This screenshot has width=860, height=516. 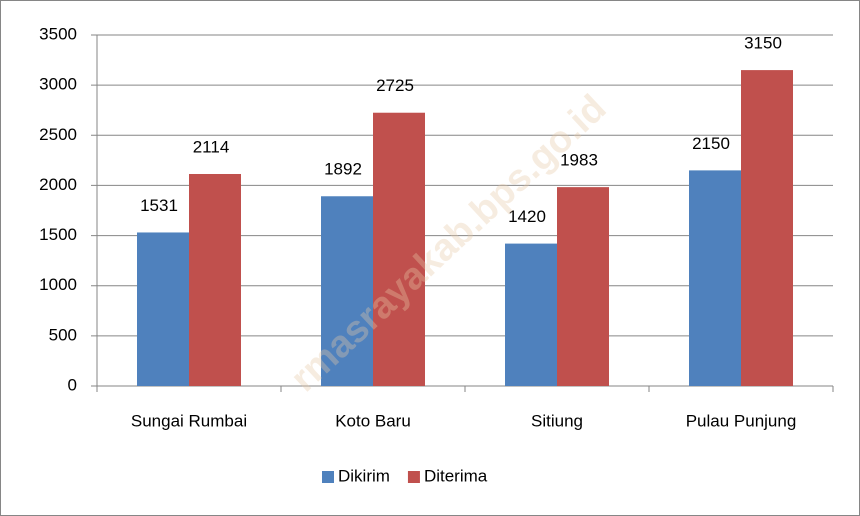 I want to click on y-tick-label: 3500, so click(x=58, y=33).